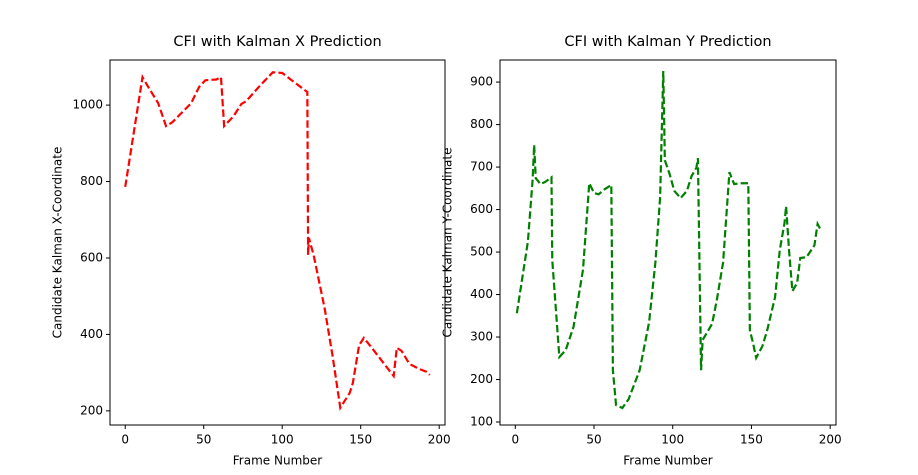 The height and width of the screenshot is (475, 918). Describe the element at coordinates (481, 252) in the screenshot. I see `y-tick-label: 500` at that location.